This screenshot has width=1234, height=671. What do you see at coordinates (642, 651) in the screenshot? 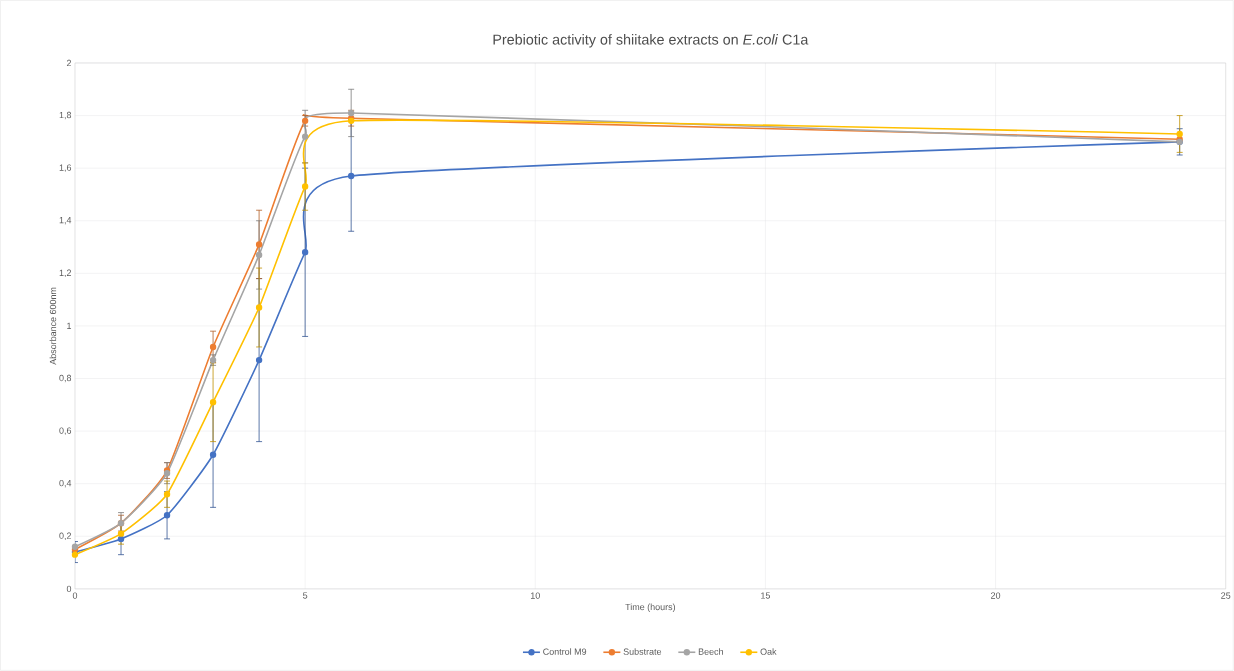
I see `legend-label: Substrate` at bounding box center [642, 651].